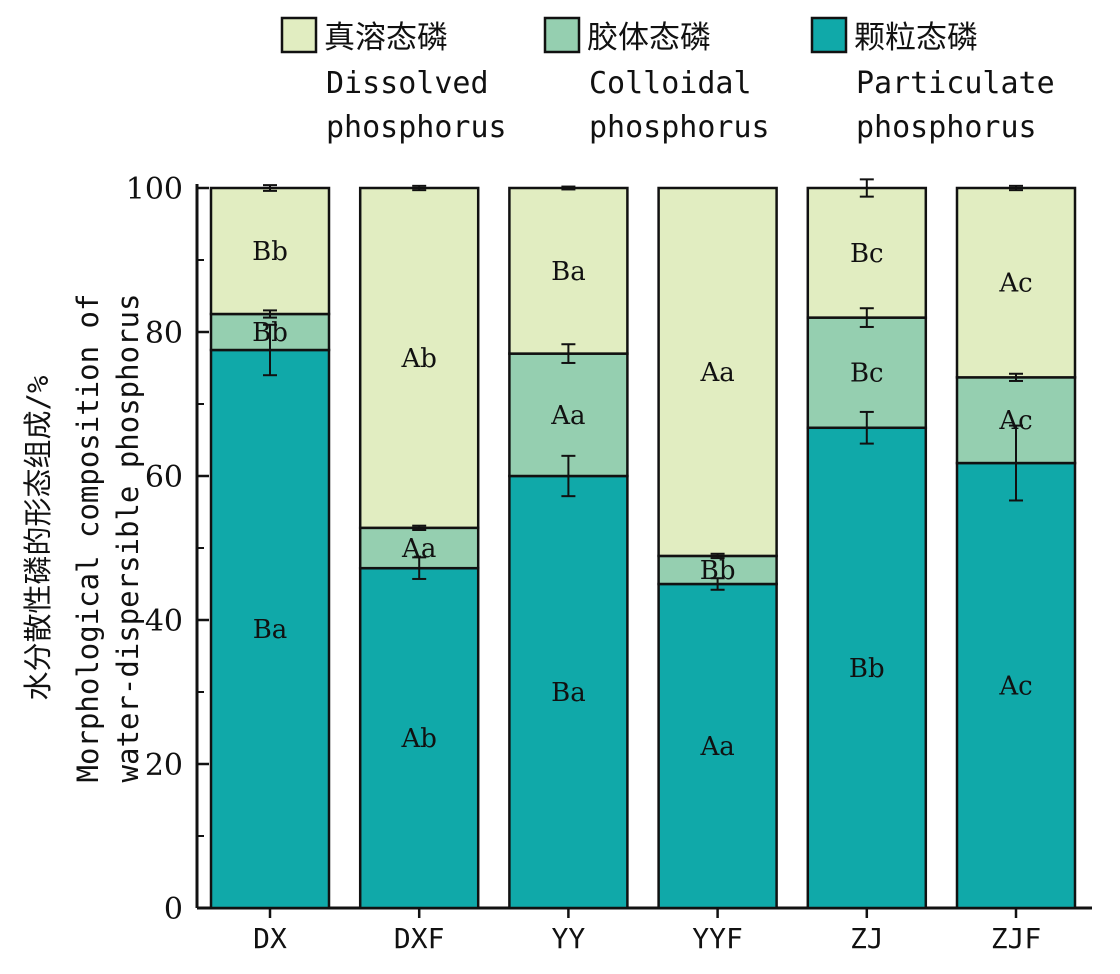  Describe the element at coordinates (164, 333) in the screenshot. I see `y-tick-label: 80` at that location.